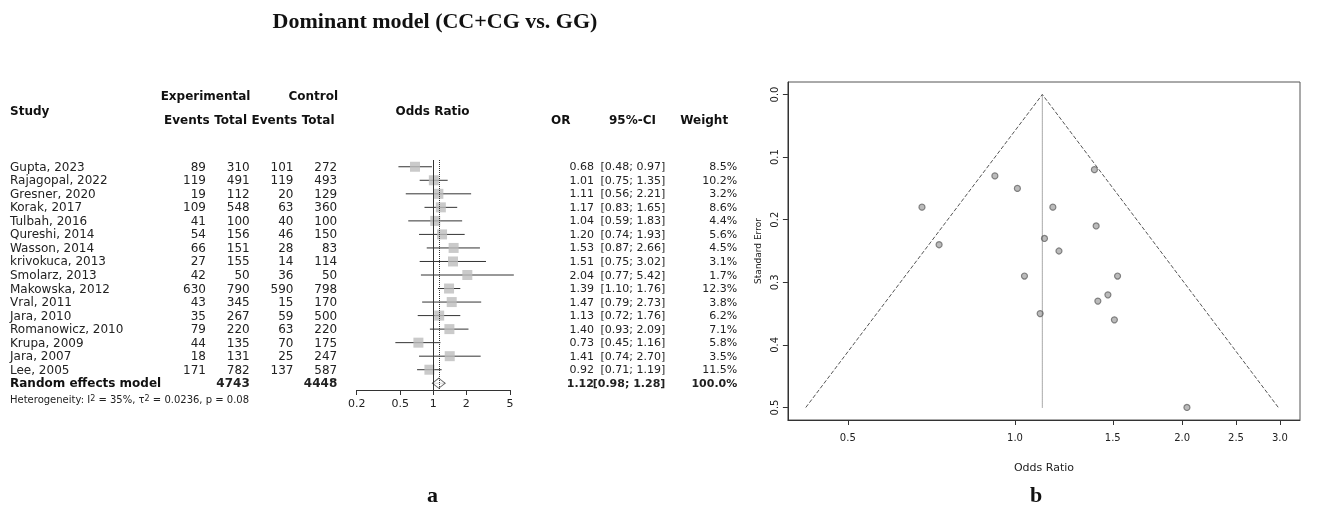  Describe the element at coordinates (282, 369) in the screenshot. I see `data-label: 137` at that location.